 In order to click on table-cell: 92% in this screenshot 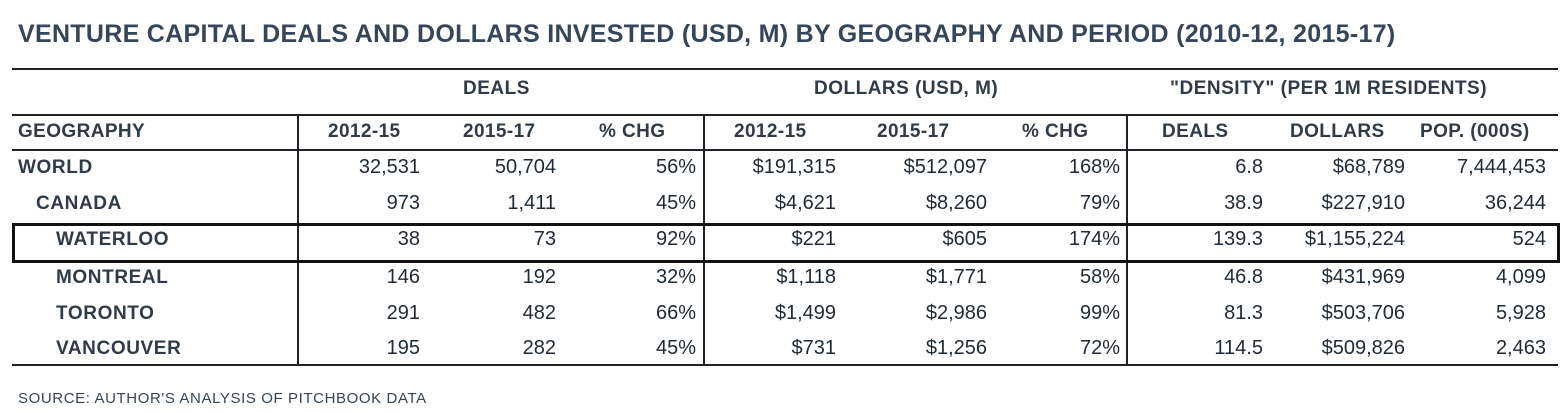, I will do `click(675, 239)`.